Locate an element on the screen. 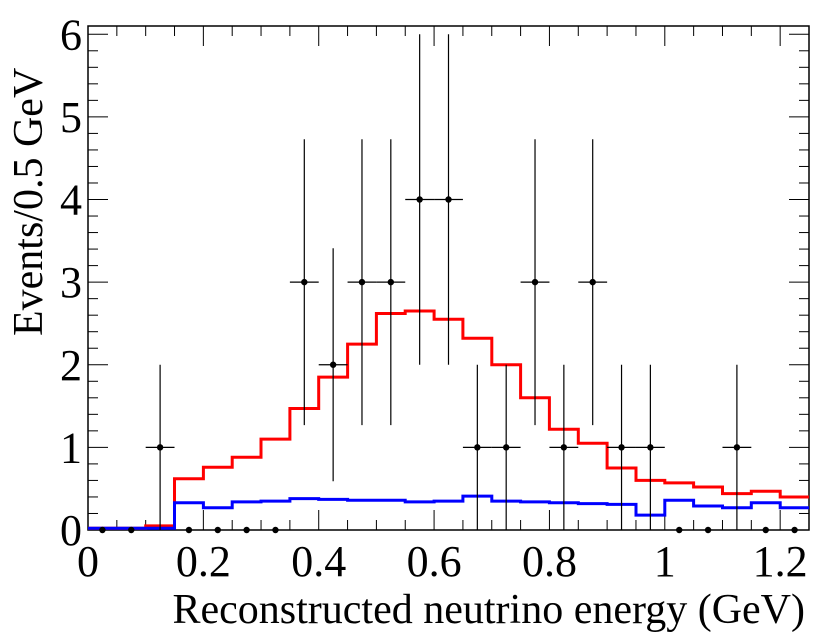  y-axis-title: Events/0.5 GeV is located at coordinates (29, 202).